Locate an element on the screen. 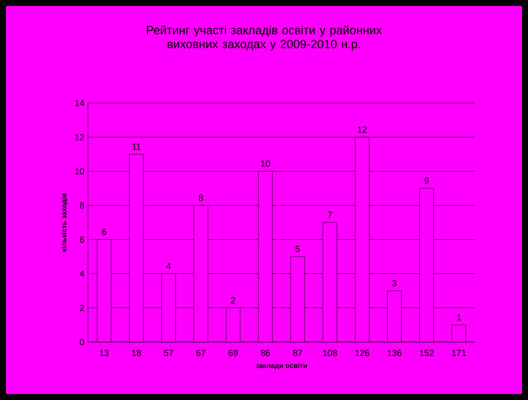 The width and height of the screenshot is (528, 400). x-tick-label: 136 is located at coordinates (395, 353).